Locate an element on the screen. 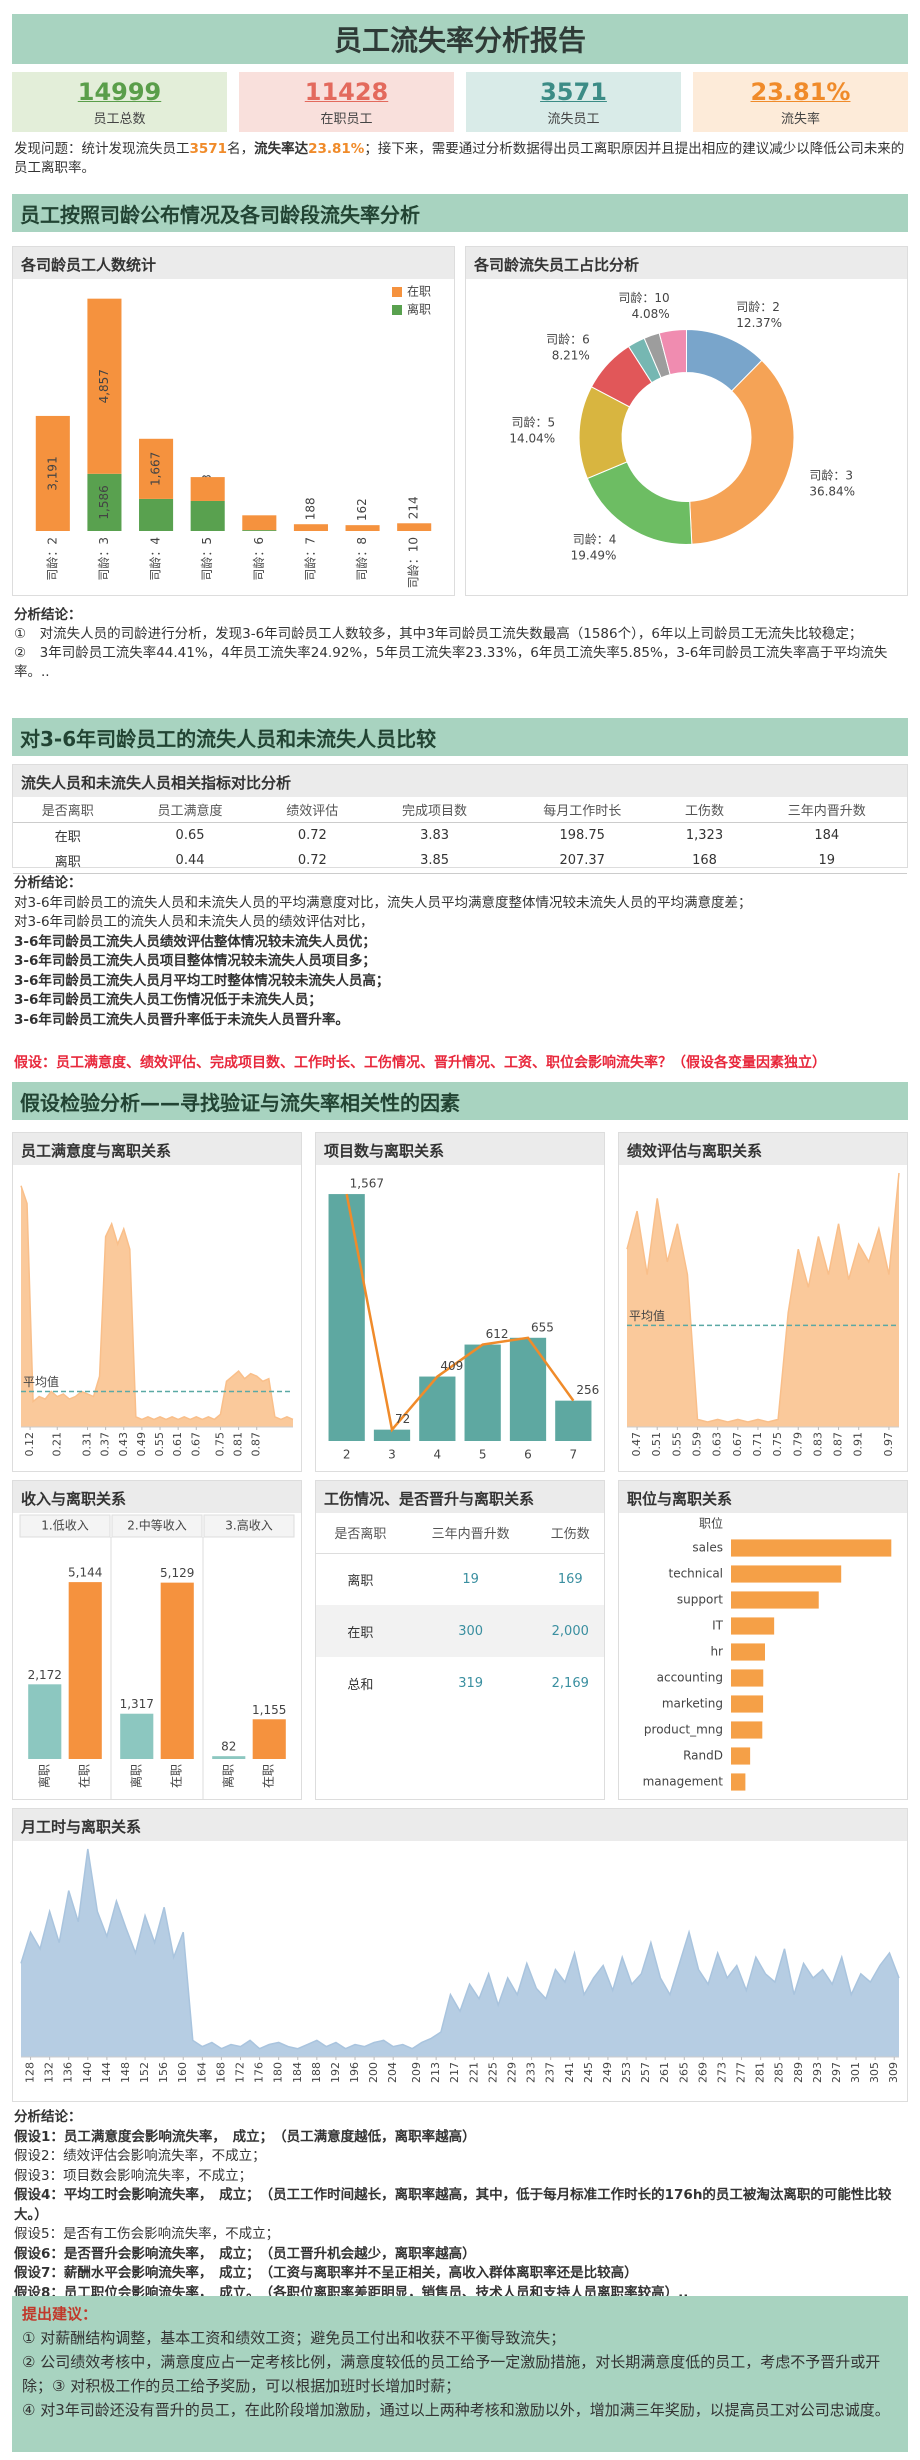  data-label: 1,567 is located at coordinates (367, 1184).